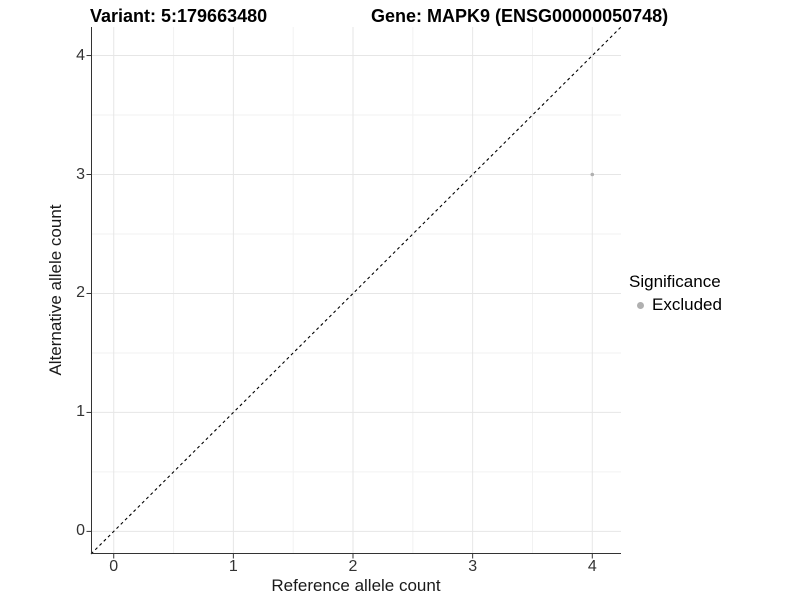 The image size is (800, 600). What do you see at coordinates (353, 566) in the screenshot?
I see `x-tick-label: 2` at bounding box center [353, 566].